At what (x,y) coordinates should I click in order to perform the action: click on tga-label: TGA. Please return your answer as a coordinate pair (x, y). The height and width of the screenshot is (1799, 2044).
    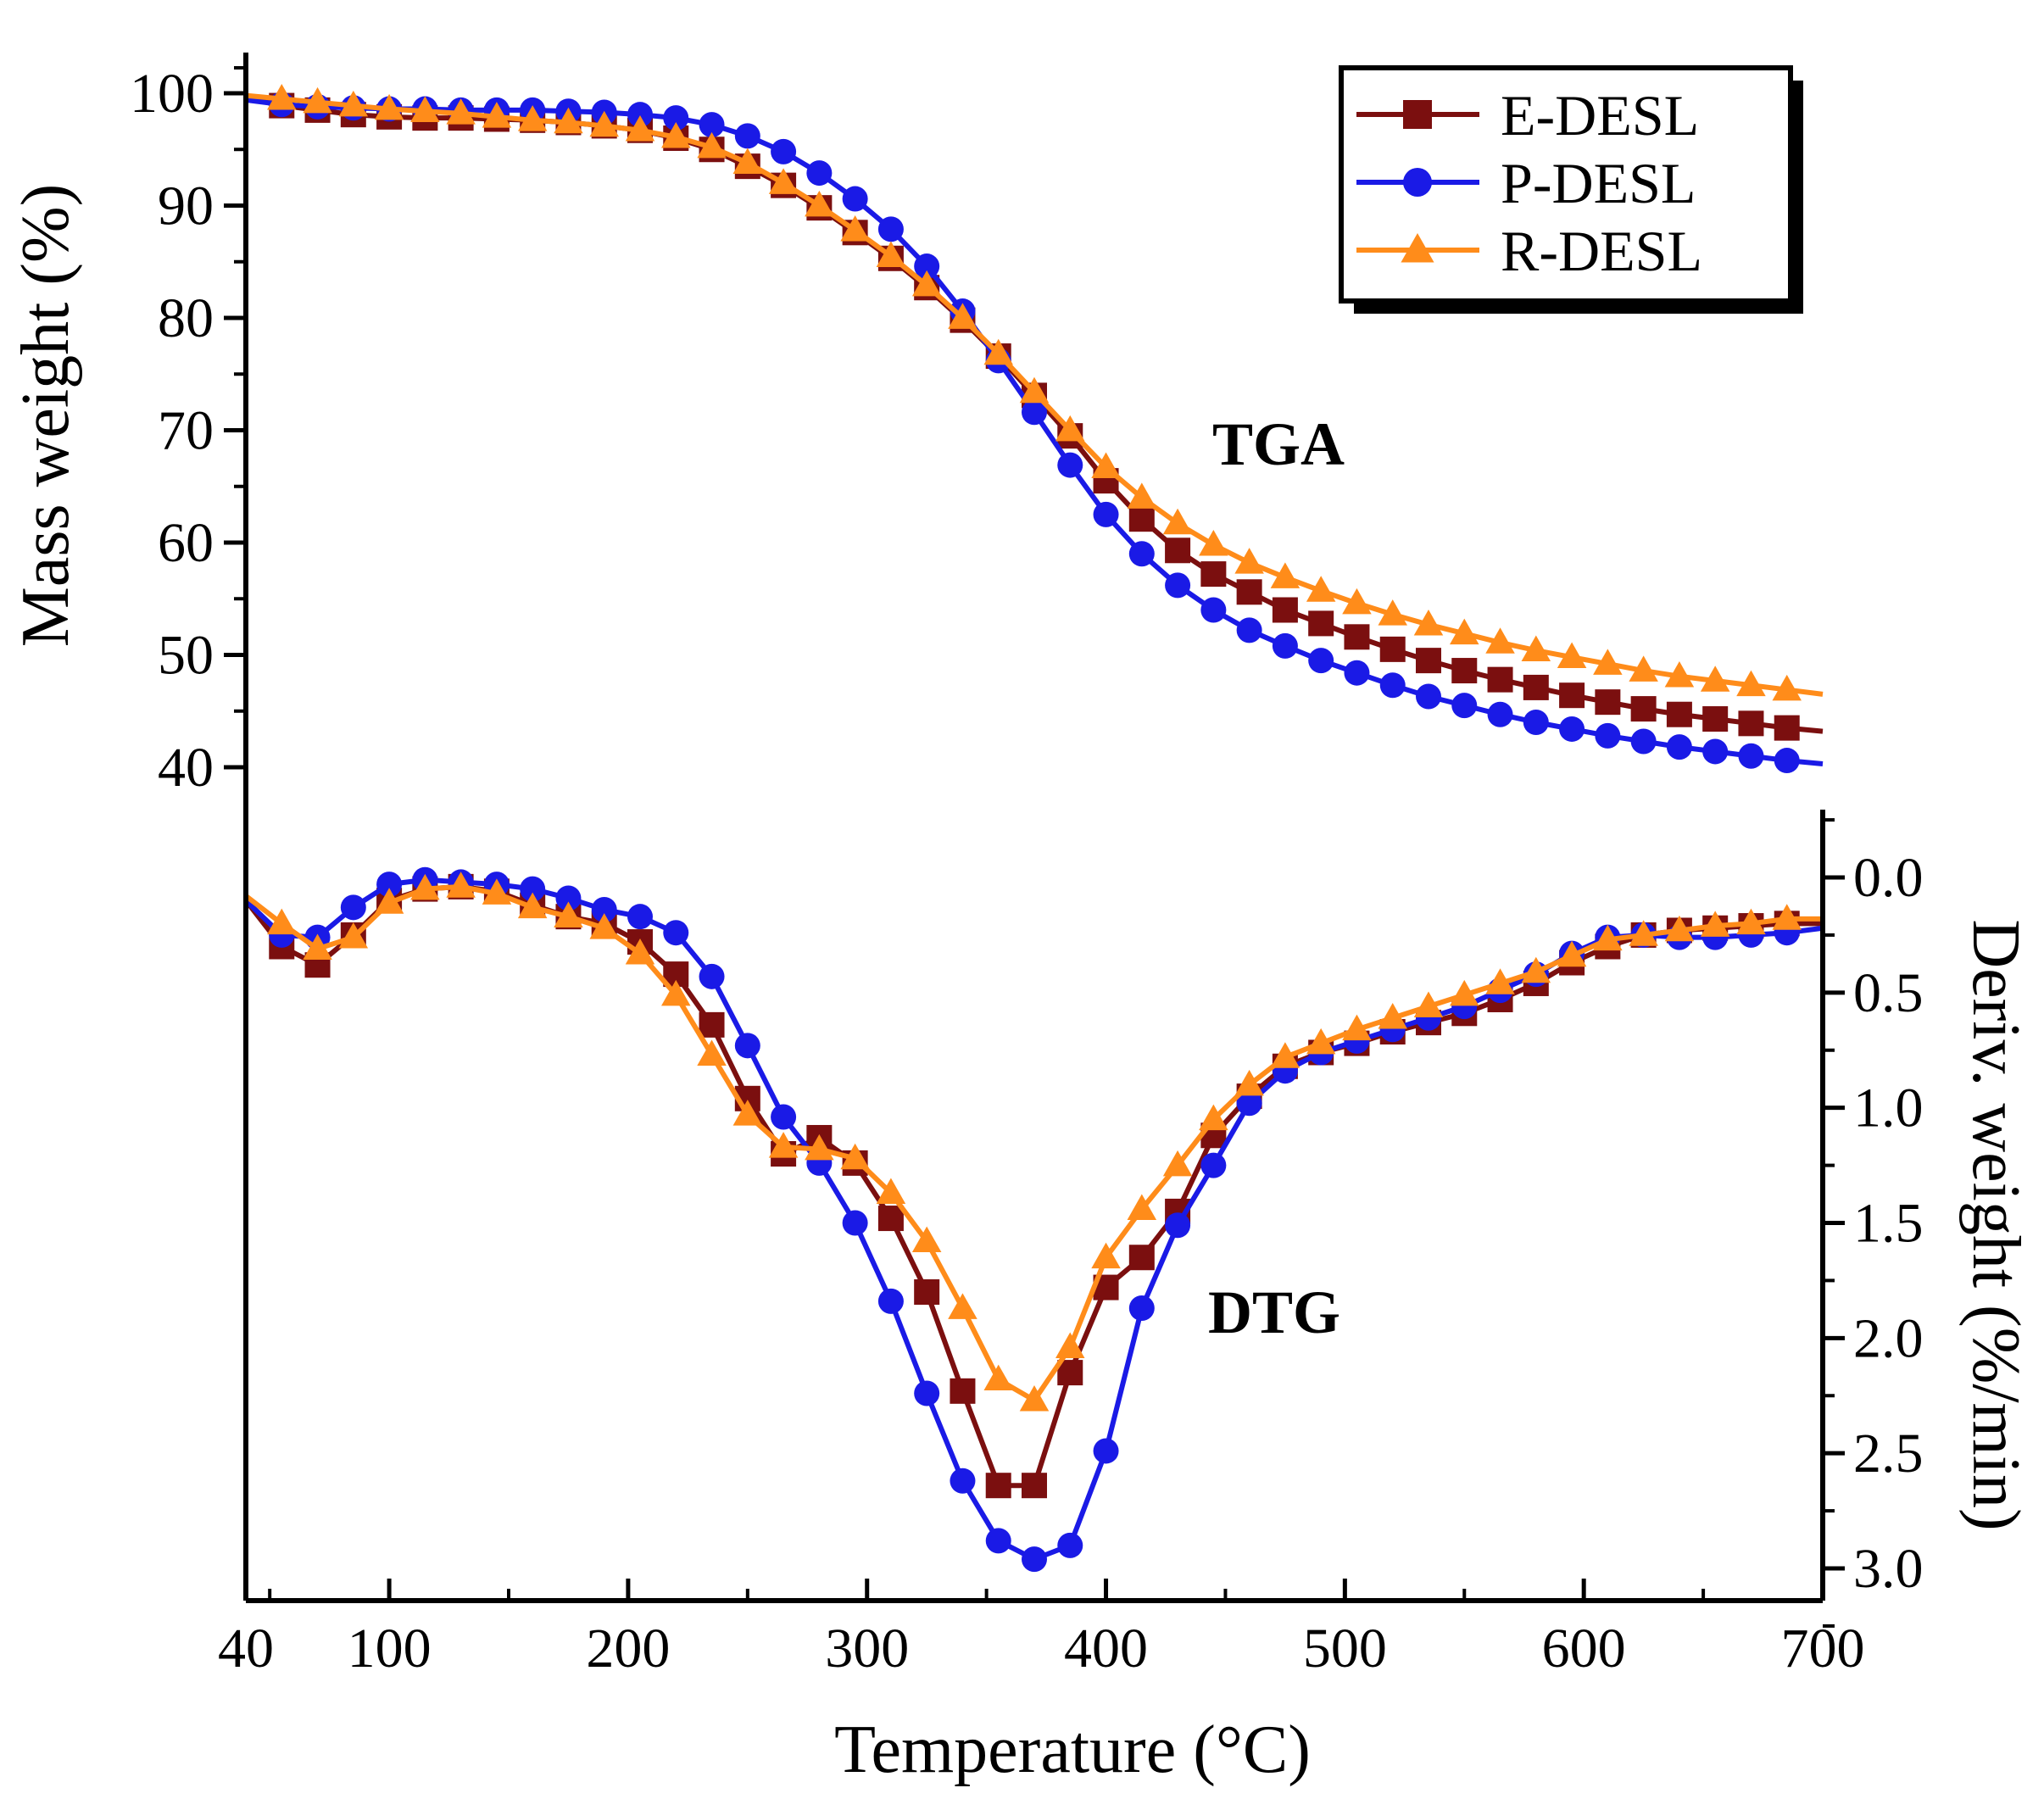
    Looking at the image, I should click on (1278, 444).